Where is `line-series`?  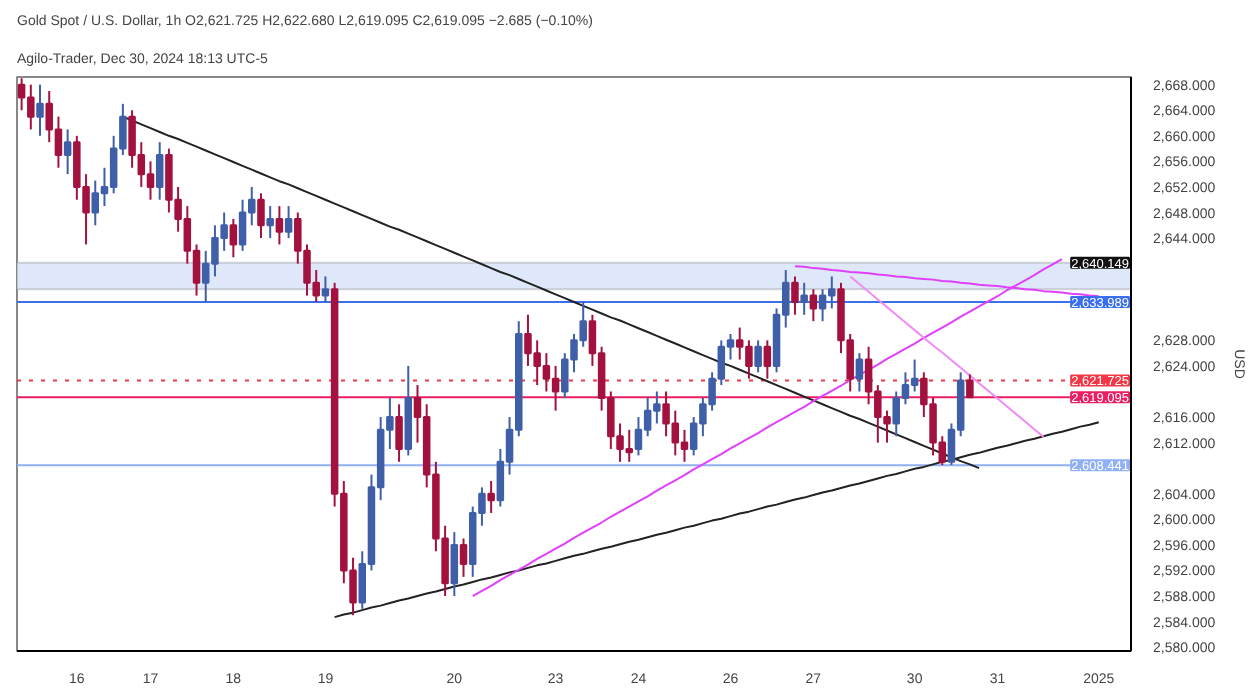
line-series is located at coordinates (947, 356).